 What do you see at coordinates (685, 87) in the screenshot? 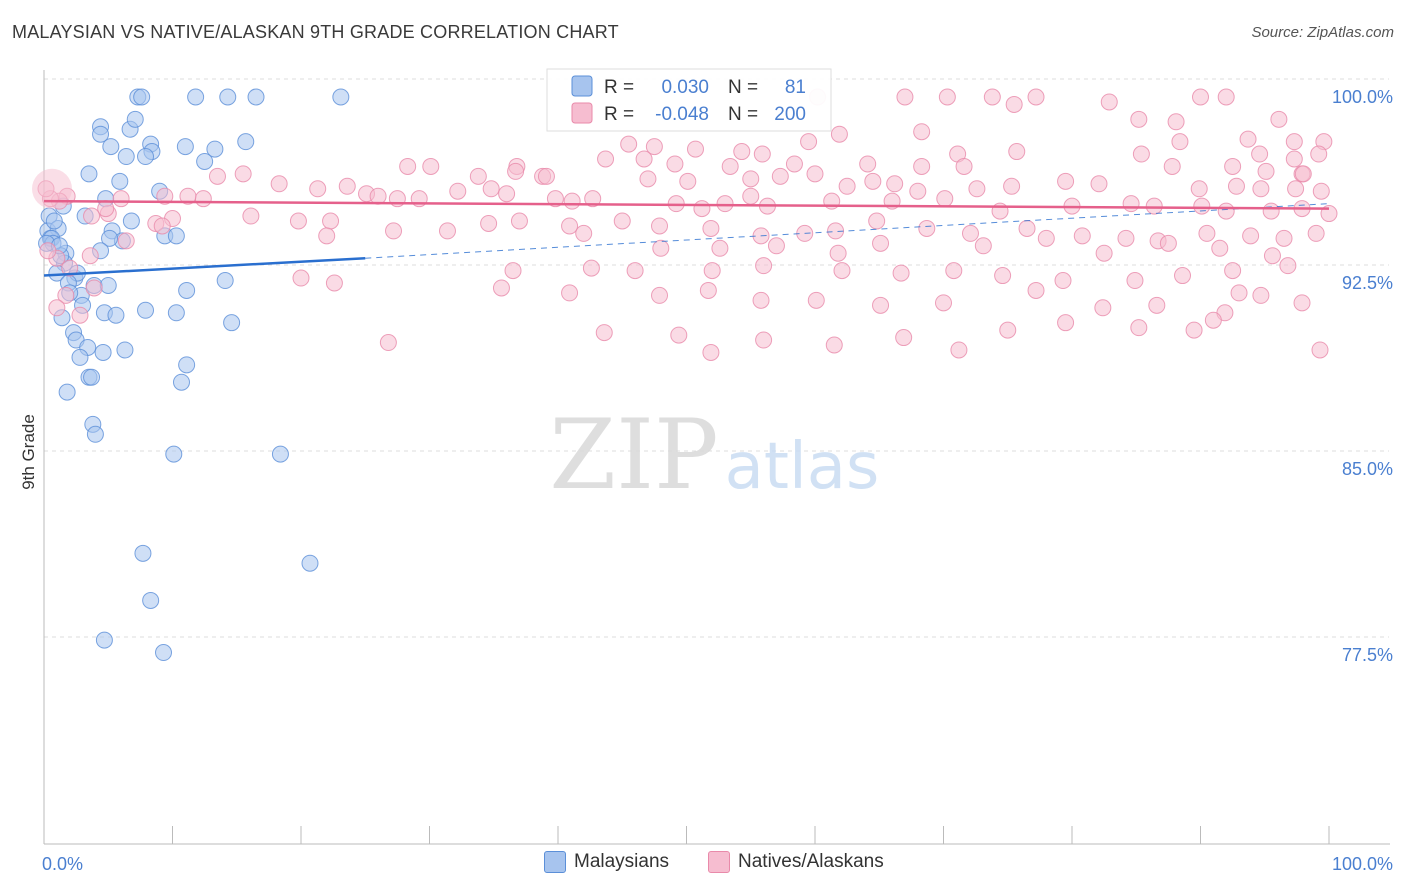
I see `legend-r-value-malaysians: 0.030` at bounding box center [685, 87].